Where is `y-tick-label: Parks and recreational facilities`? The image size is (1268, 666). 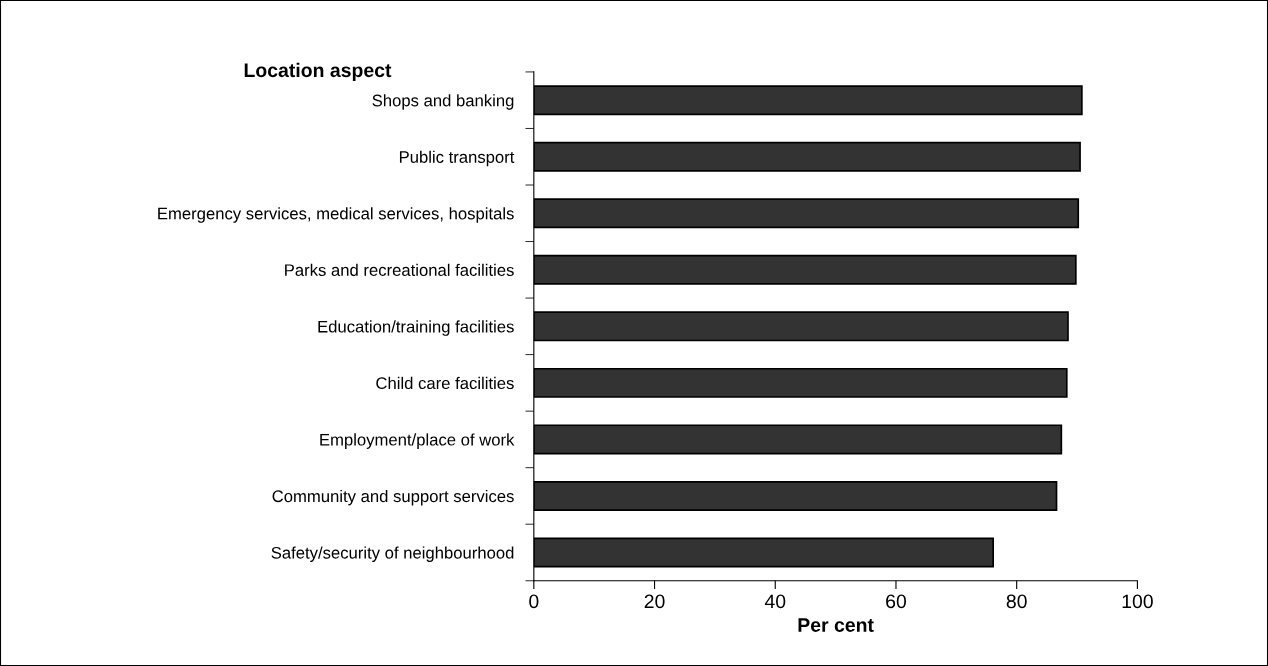
y-tick-label: Parks and recreational facilities is located at coordinates (399, 270).